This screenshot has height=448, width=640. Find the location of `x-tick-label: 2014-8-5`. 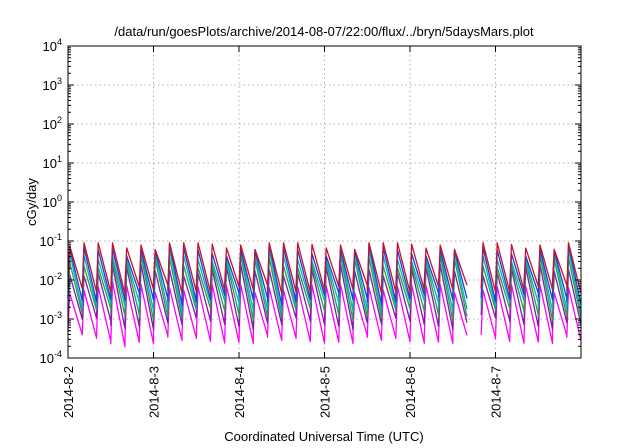

x-tick-label: 2014-8-5 is located at coordinates (325, 392).